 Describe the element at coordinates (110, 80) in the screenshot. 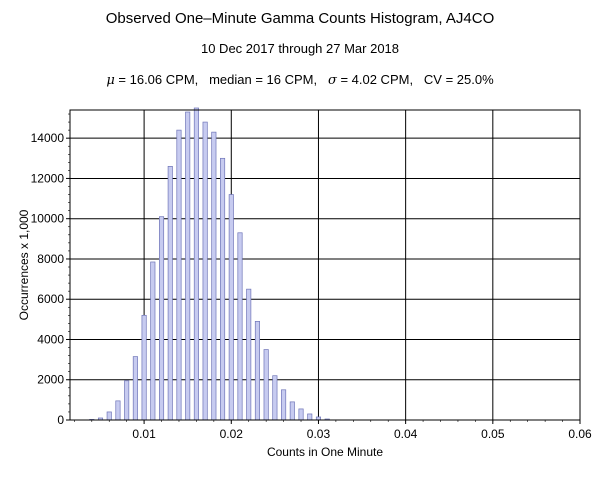

I see `mu-symbol: μ` at that location.